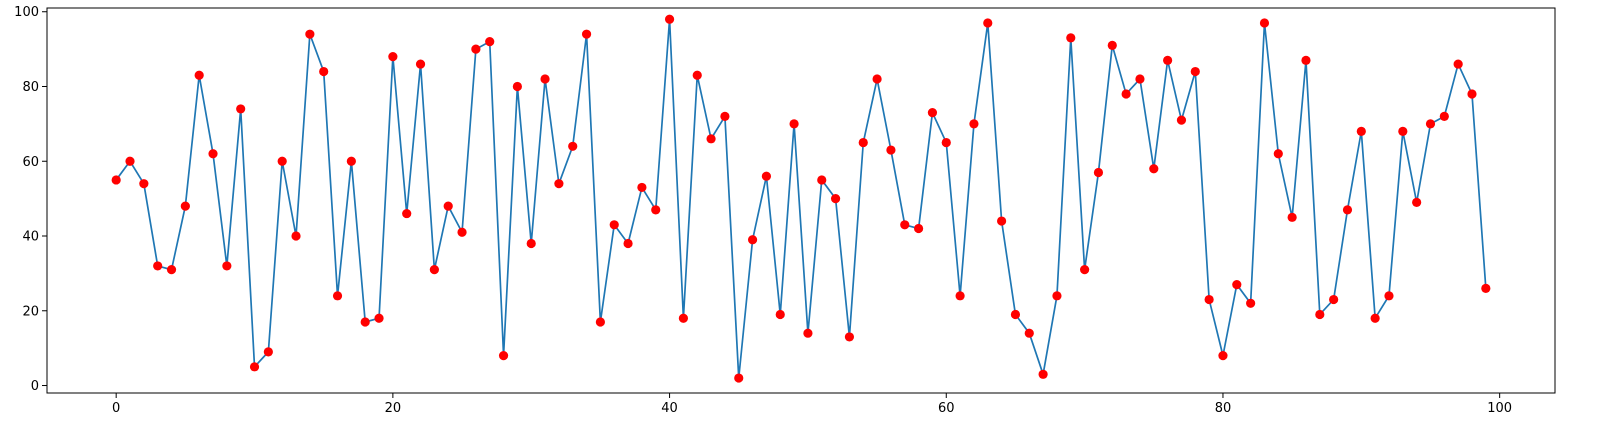  I want to click on x-axis: 0 20 40 60 80 100, so click(812, 404).